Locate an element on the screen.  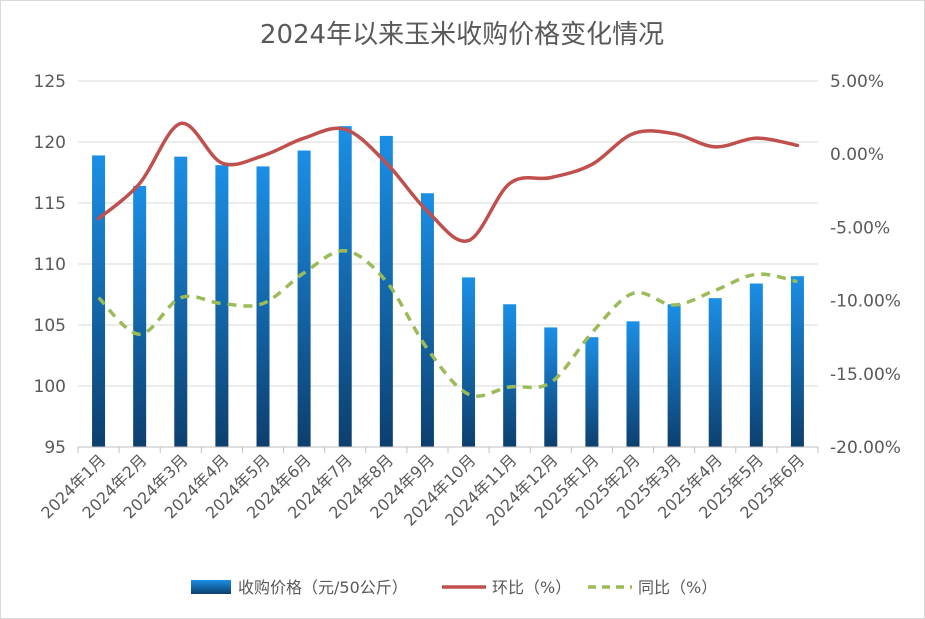
legend-label-price: 收购价格（元/50公斤） is located at coordinates (323, 587).